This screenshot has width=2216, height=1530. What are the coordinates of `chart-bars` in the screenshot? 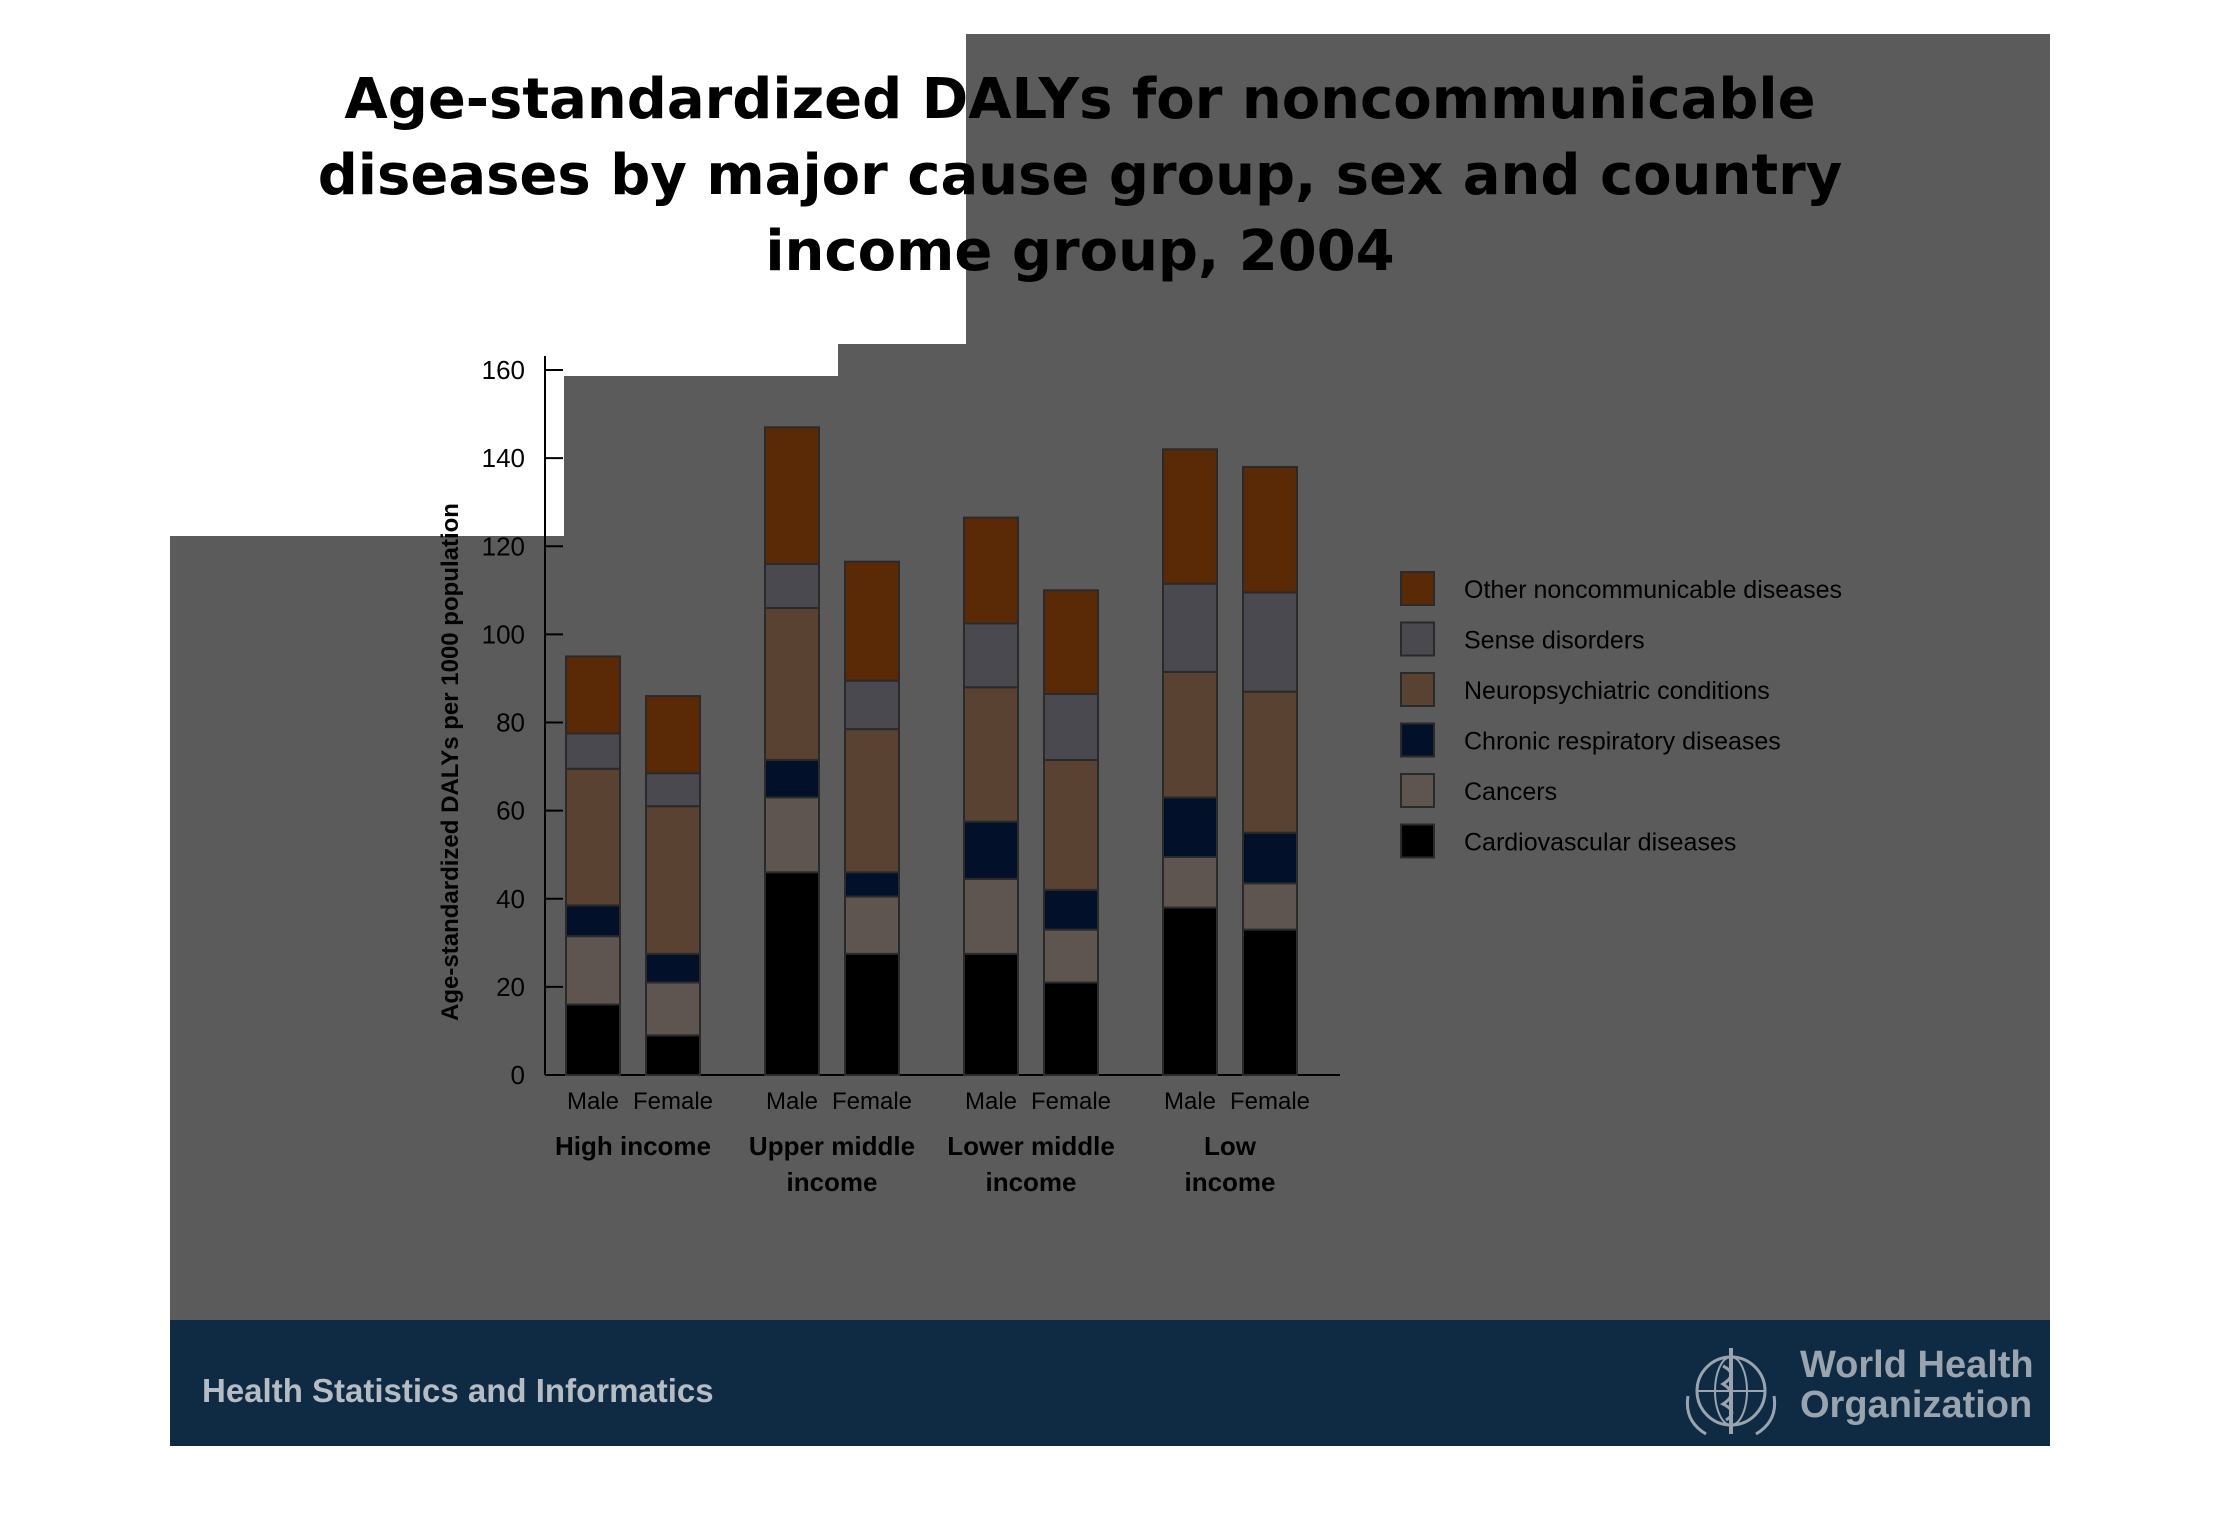 It's located at (931, 751).